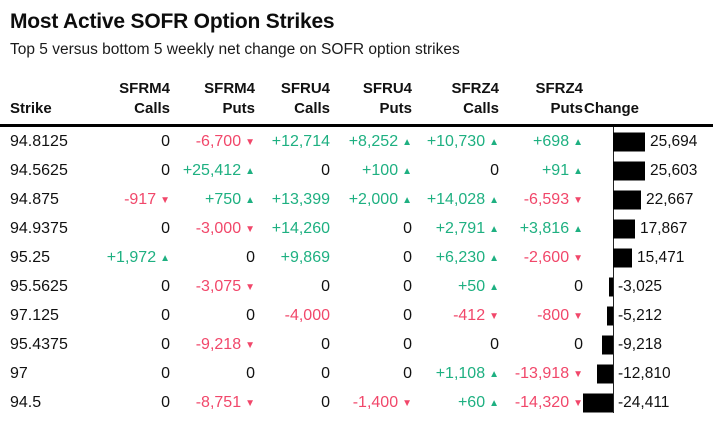  Describe the element at coordinates (455, 403) in the screenshot. I see `cell-sfrz4-calls: +60 ▲` at that location.